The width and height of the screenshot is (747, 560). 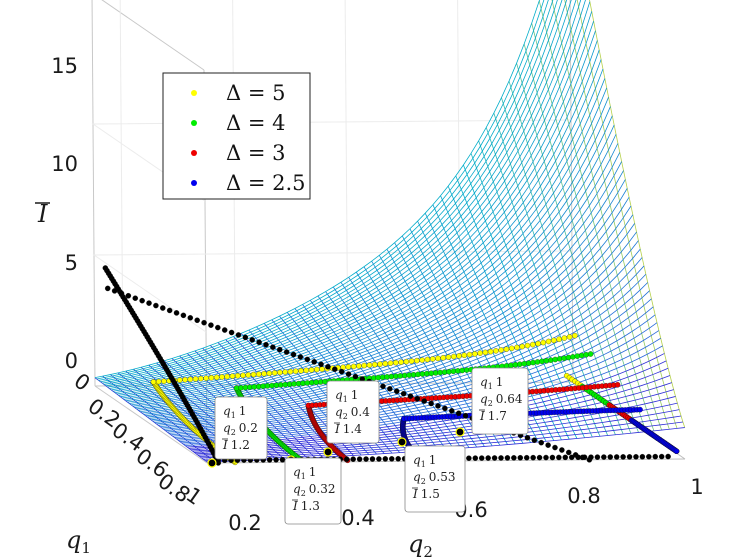 What do you see at coordinates (64, 164) in the screenshot?
I see `z-tick-label: 10` at bounding box center [64, 164].